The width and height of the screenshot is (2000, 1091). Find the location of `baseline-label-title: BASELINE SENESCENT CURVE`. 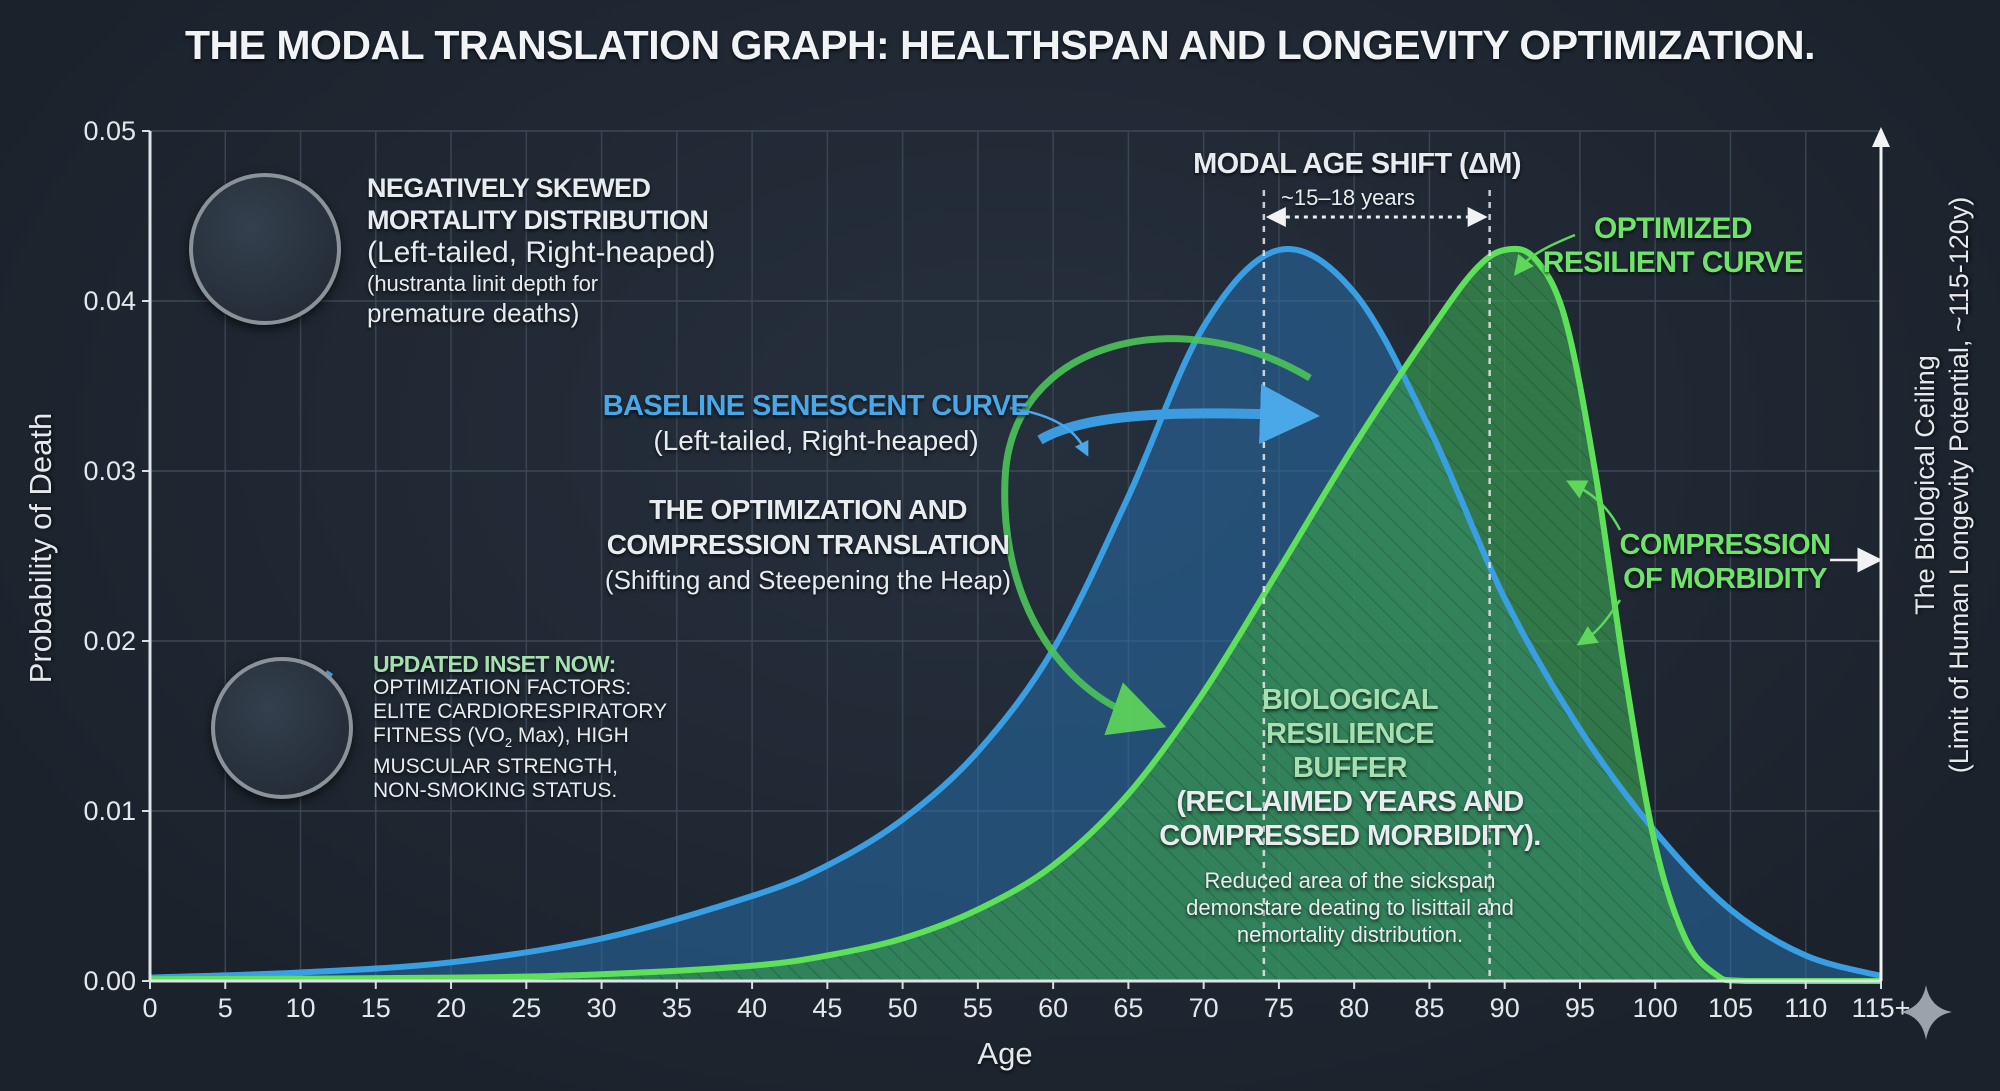

baseline-label-title: BASELINE SENESCENT CURVE is located at coordinates (816, 406).